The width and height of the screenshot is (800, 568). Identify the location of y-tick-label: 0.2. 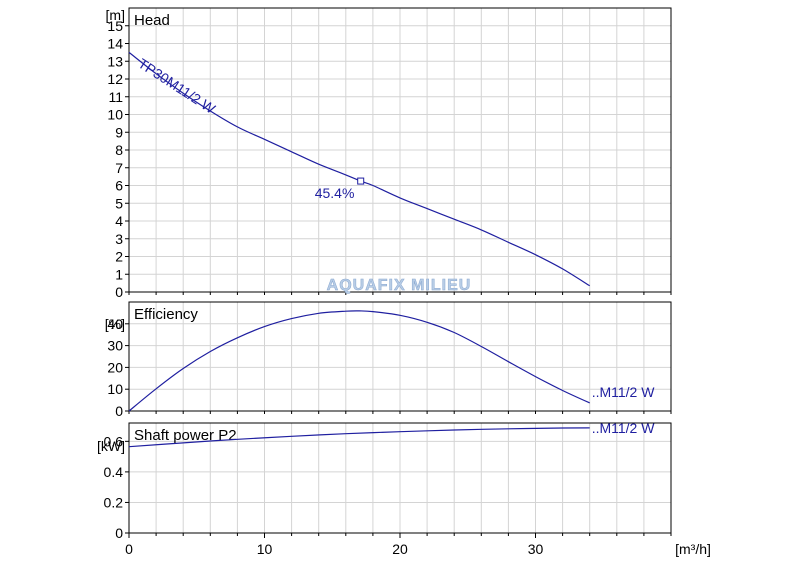
(114, 502).